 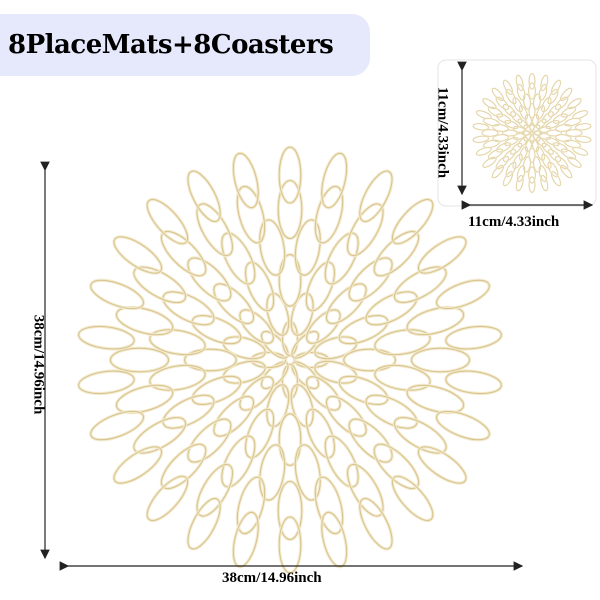 I want to click on title-text: 8PlaceMats+8Coasters, so click(x=171, y=45).